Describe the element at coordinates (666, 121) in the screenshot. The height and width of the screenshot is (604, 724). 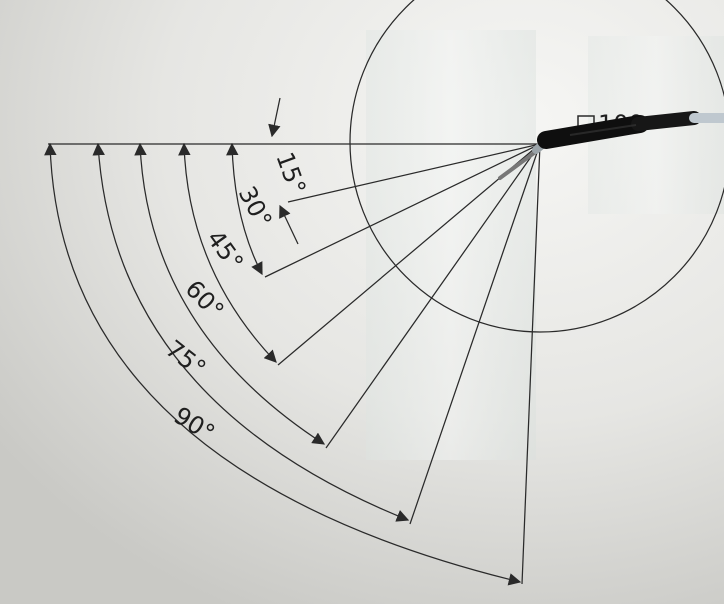
I see `probe-cable-sleeve` at that location.